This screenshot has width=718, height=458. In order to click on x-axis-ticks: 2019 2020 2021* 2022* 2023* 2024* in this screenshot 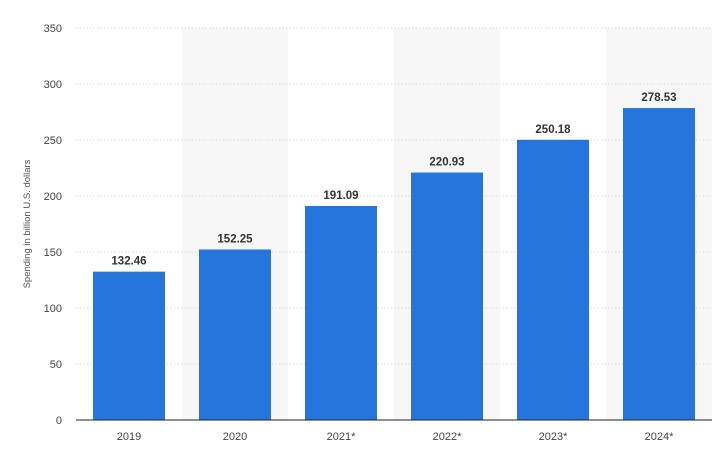, I will do `click(395, 437)`.